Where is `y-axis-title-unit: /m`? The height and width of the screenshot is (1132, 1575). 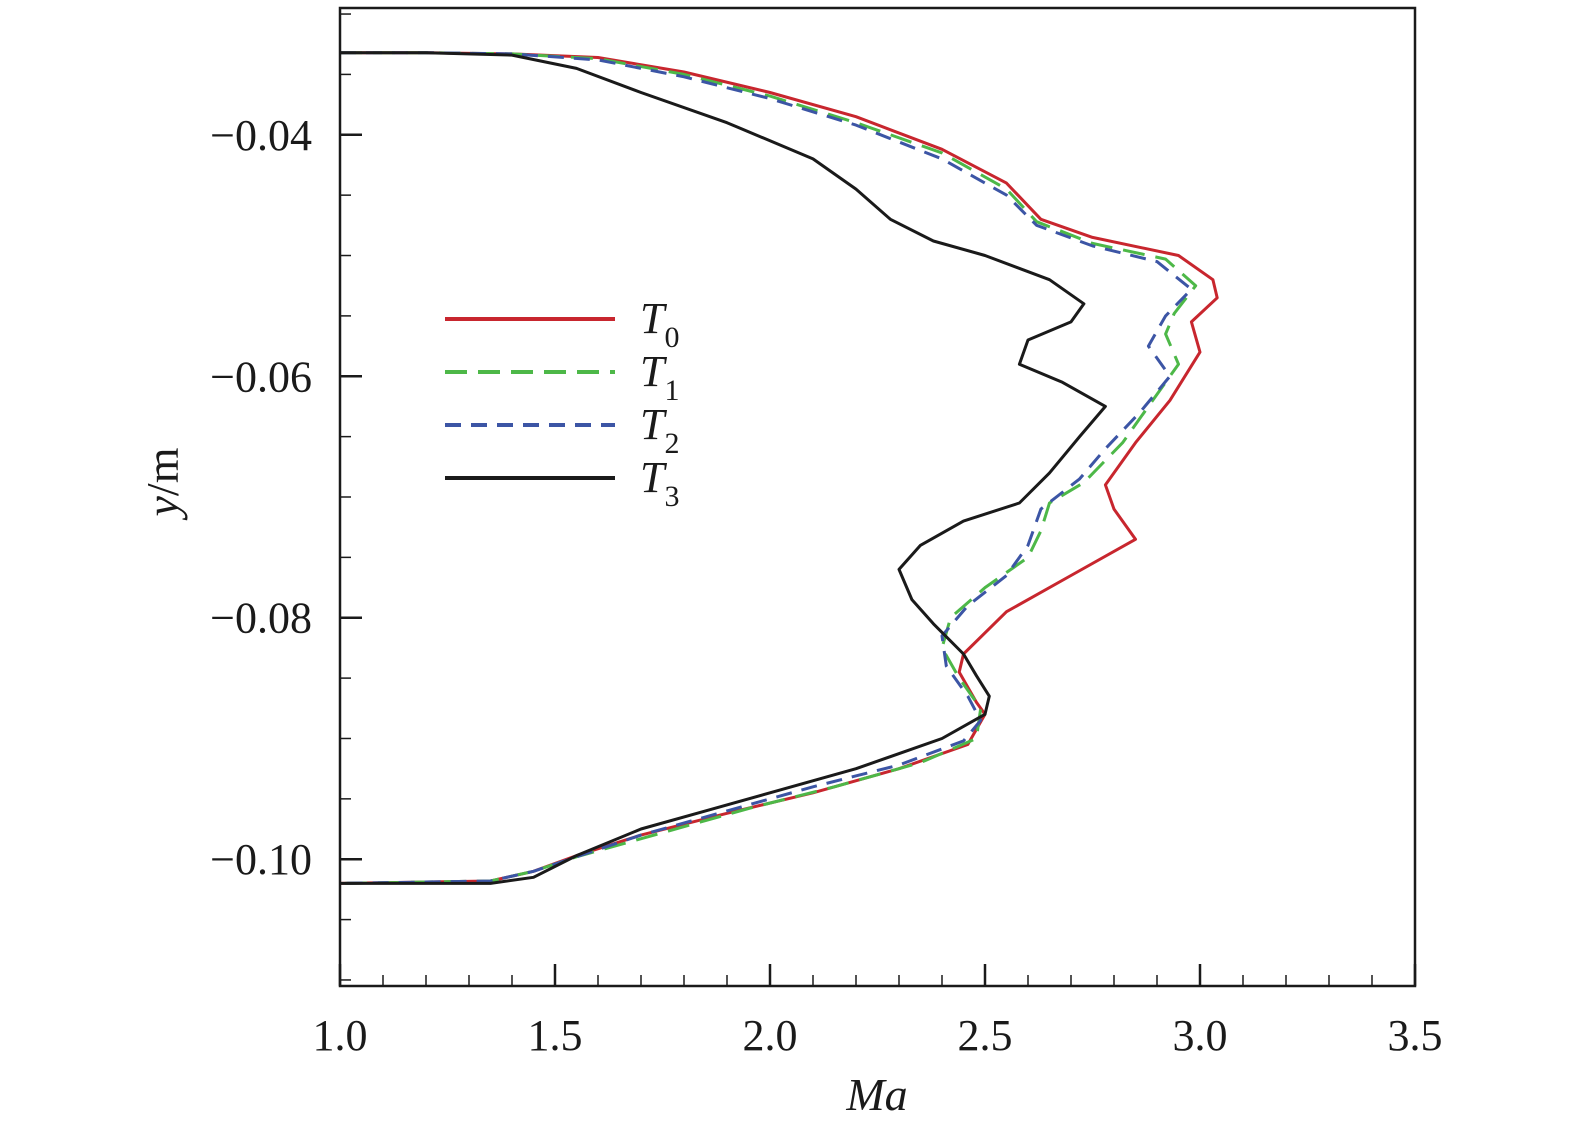 y-axis-title-unit: /m is located at coordinates (162, 471).